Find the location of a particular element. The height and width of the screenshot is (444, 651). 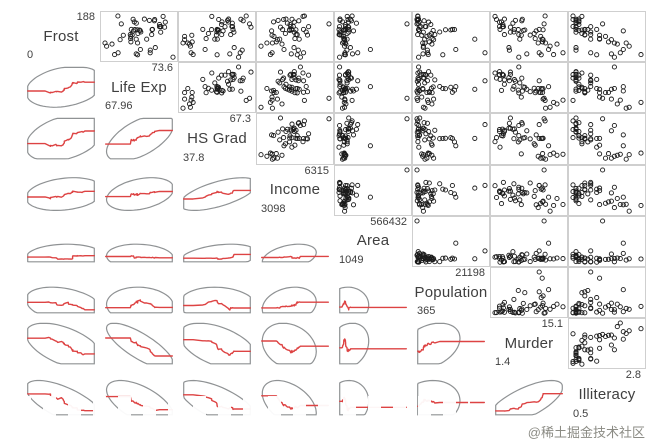

ellipse-panel-illiteracy-vs-murder is located at coordinates (529, 394).